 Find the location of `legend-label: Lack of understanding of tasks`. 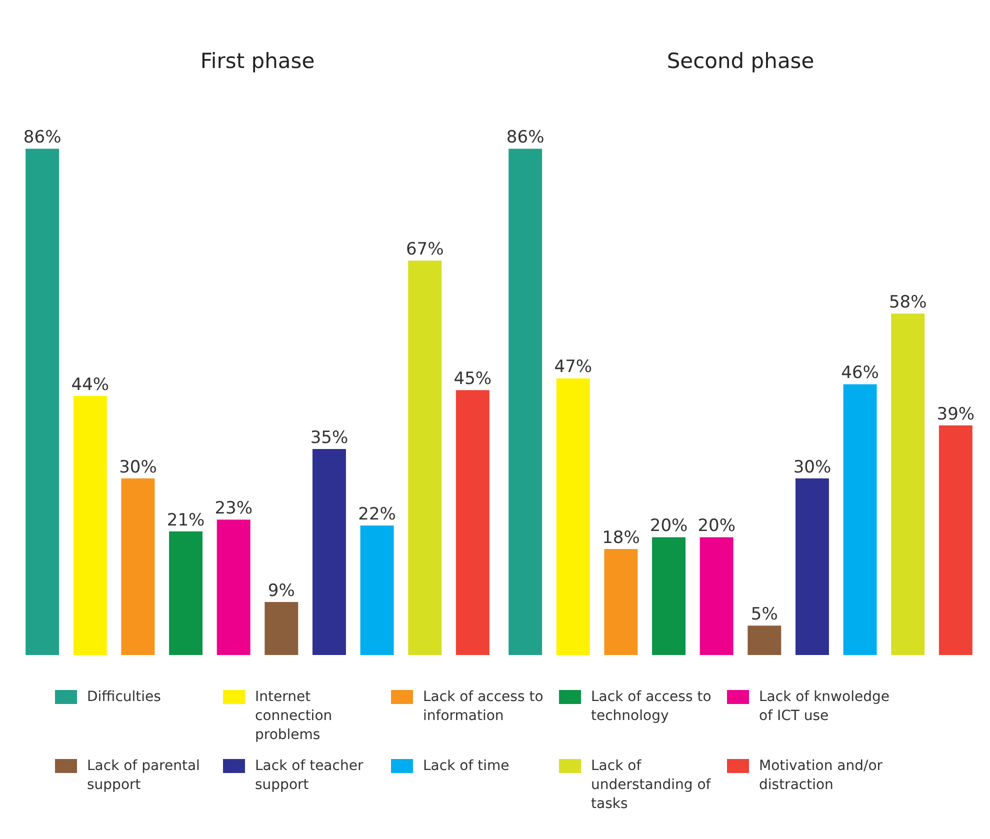

legend-label: Lack of understanding of tasks is located at coordinates (651, 785).